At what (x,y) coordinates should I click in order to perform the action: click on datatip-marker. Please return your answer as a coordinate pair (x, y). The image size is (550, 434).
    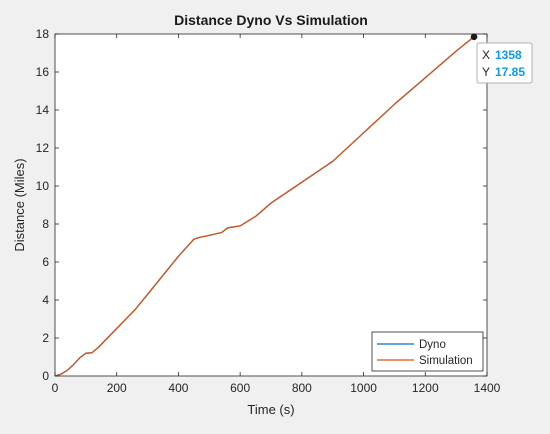
    Looking at the image, I should click on (474, 37).